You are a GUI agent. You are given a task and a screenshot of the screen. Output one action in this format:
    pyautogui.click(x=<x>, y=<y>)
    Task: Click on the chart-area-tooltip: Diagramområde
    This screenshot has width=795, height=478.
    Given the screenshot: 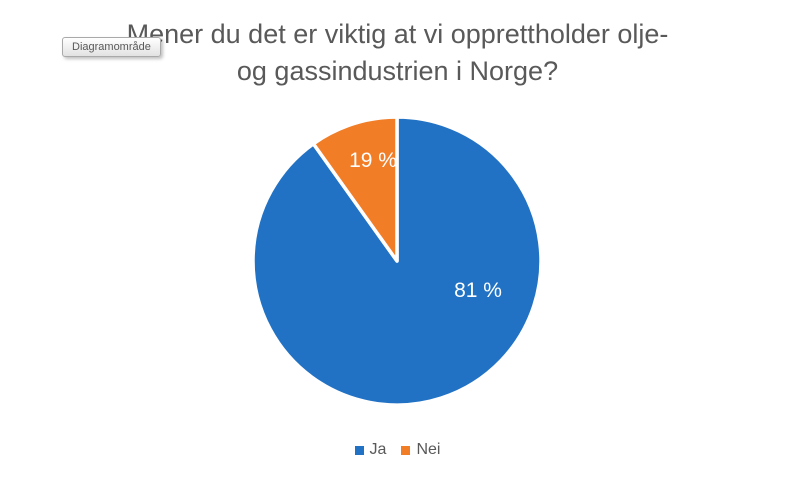 What is the action you would take?
    pyautogui.click(x=111, y=47)
    